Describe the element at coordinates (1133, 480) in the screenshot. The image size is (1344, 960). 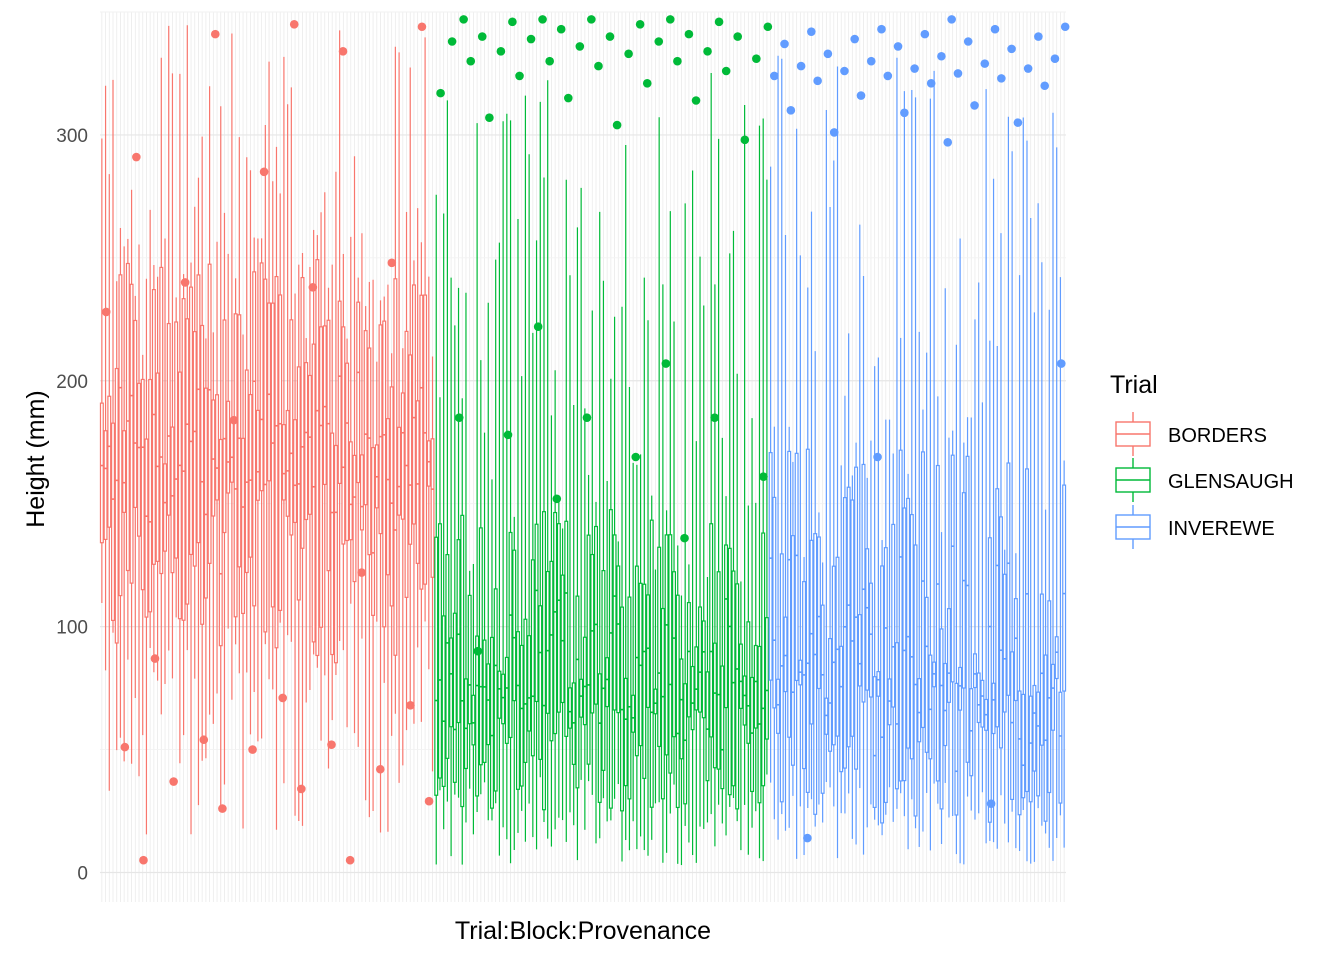
I see `legend-key-glensaugh` at that location.